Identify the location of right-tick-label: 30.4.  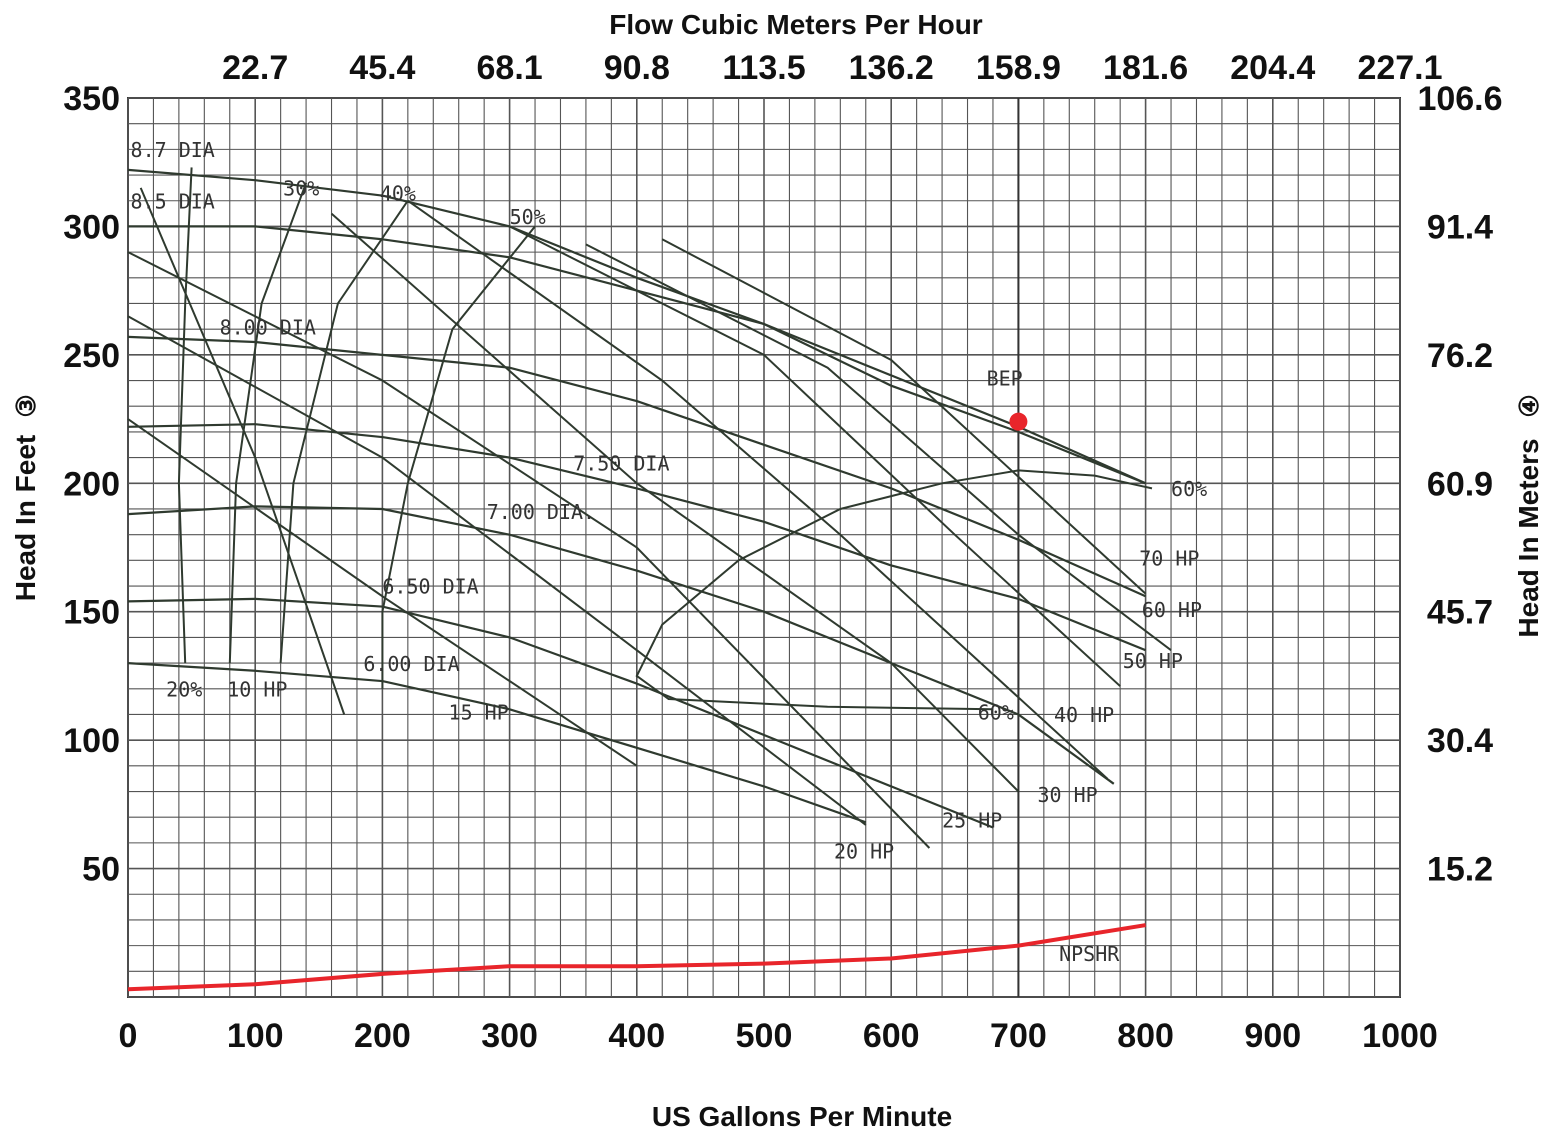
(1460, 741).